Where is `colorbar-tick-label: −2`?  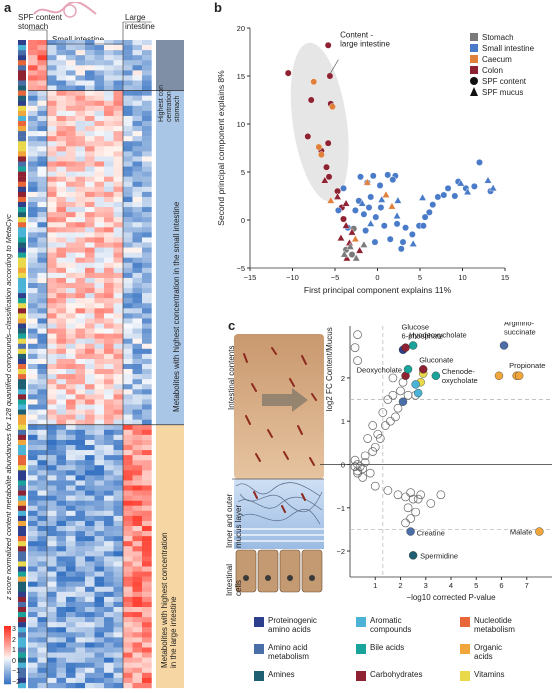
colorbar-tick-label: −2 is located at coordinates (16, 682).